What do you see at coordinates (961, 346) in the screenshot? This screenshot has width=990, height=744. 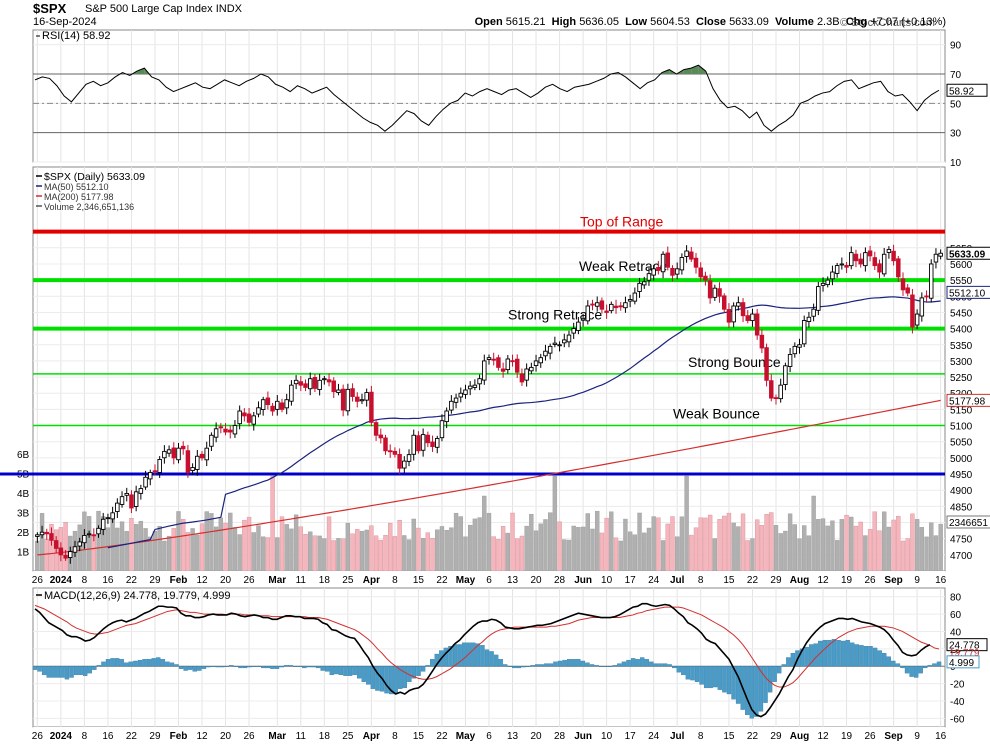 I see `price-tick-label: 5350` at bounding box center [961, 346].